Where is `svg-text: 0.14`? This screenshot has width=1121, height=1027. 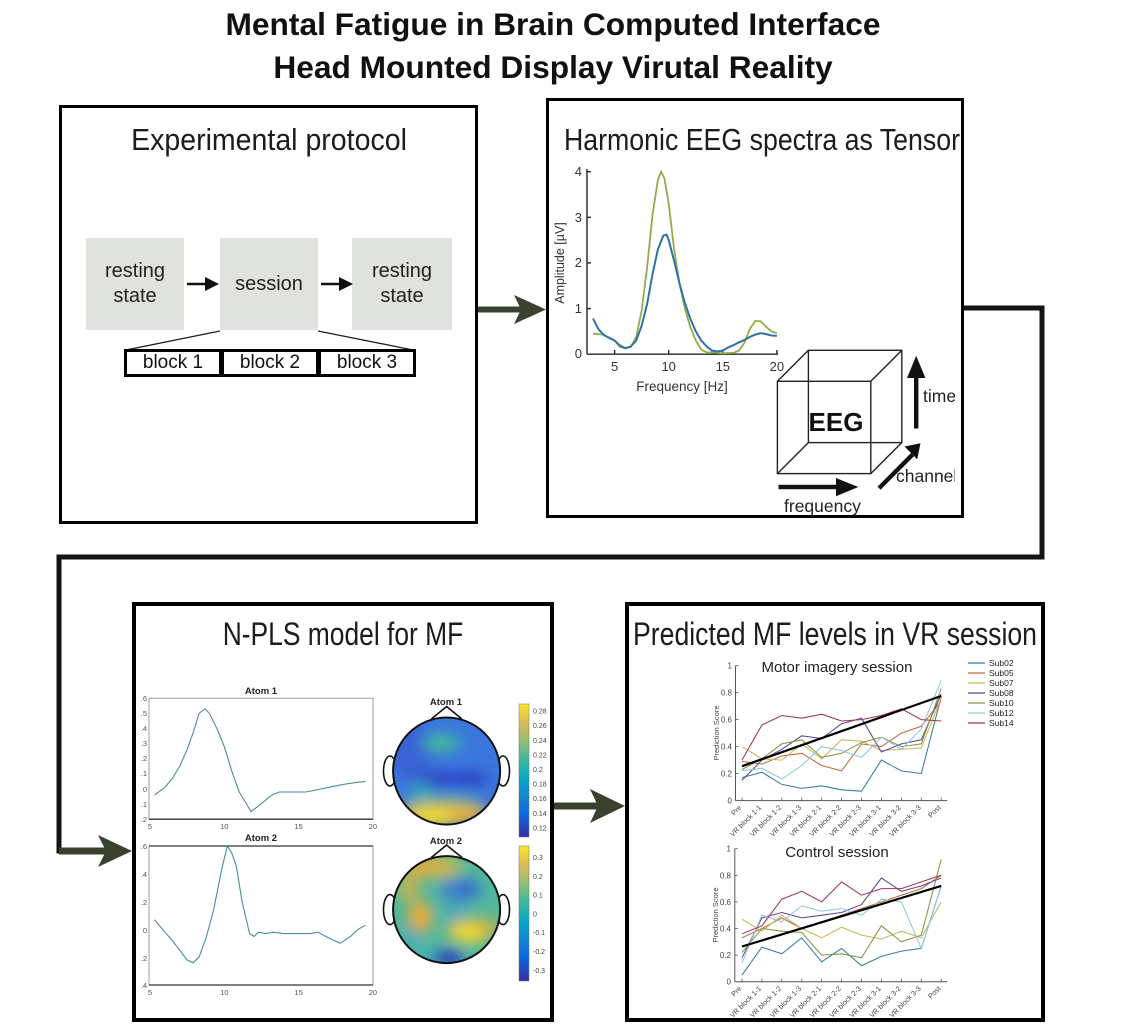
svg-text: 0.14 is located at coordinates (540, 814).